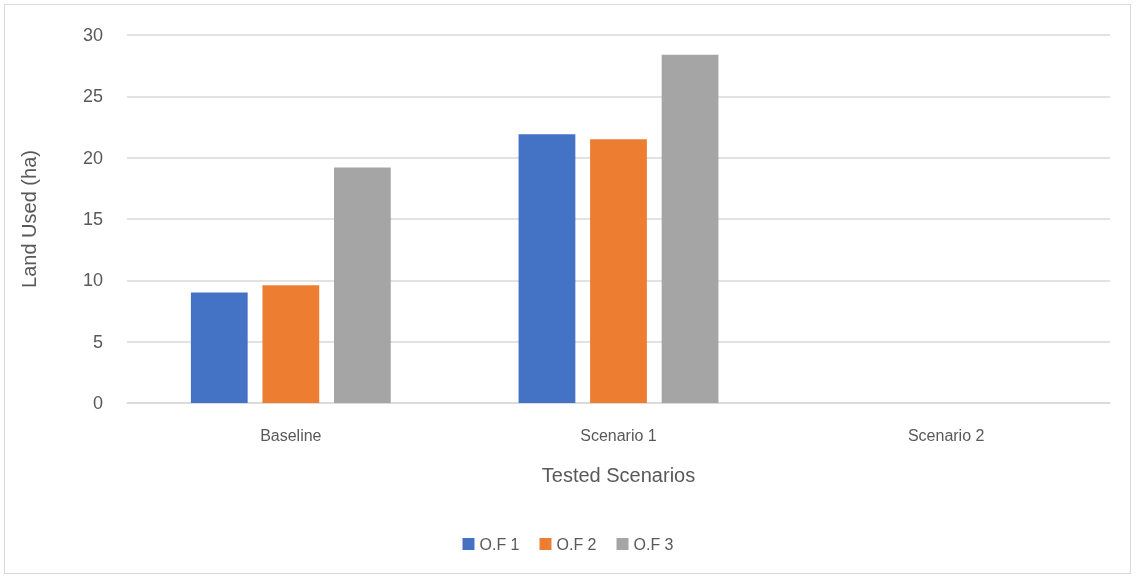 The height and width of the screenshot is (579, 1136). I want to click on x-tick-label: Scenario 2, so click(946, 435).